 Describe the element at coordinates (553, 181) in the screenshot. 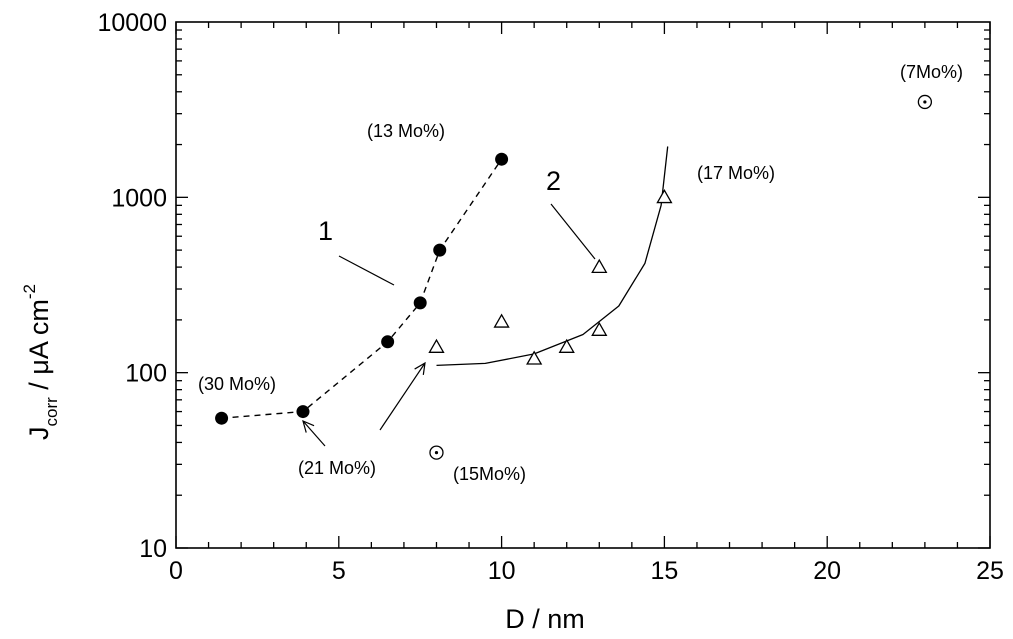

I see `annotation-label: 2` at that location.